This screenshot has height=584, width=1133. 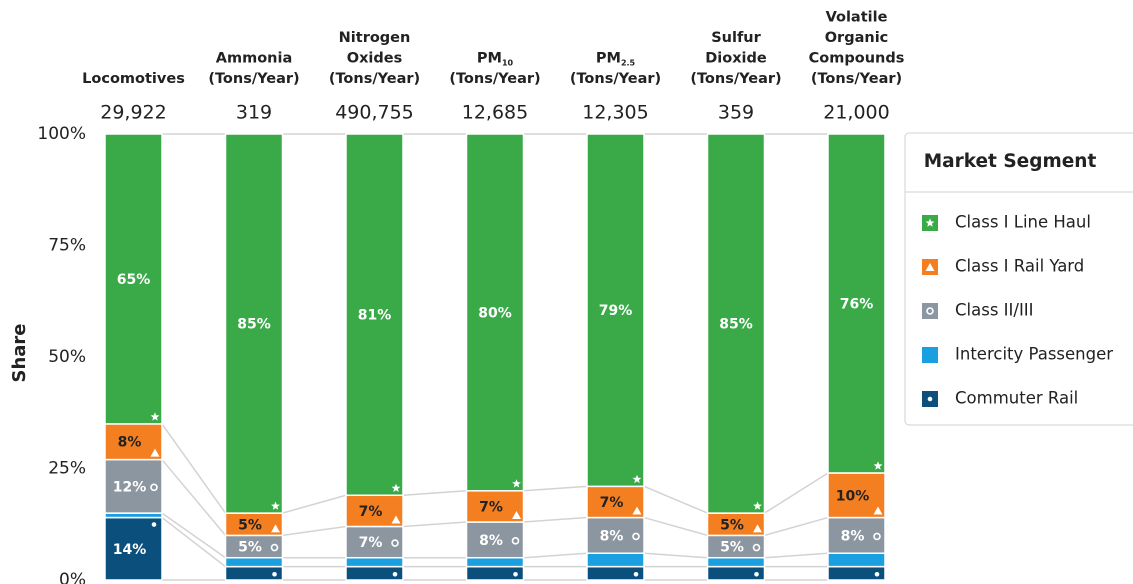 I want to click on category-label: Volatile, so click(x=857, y=18).